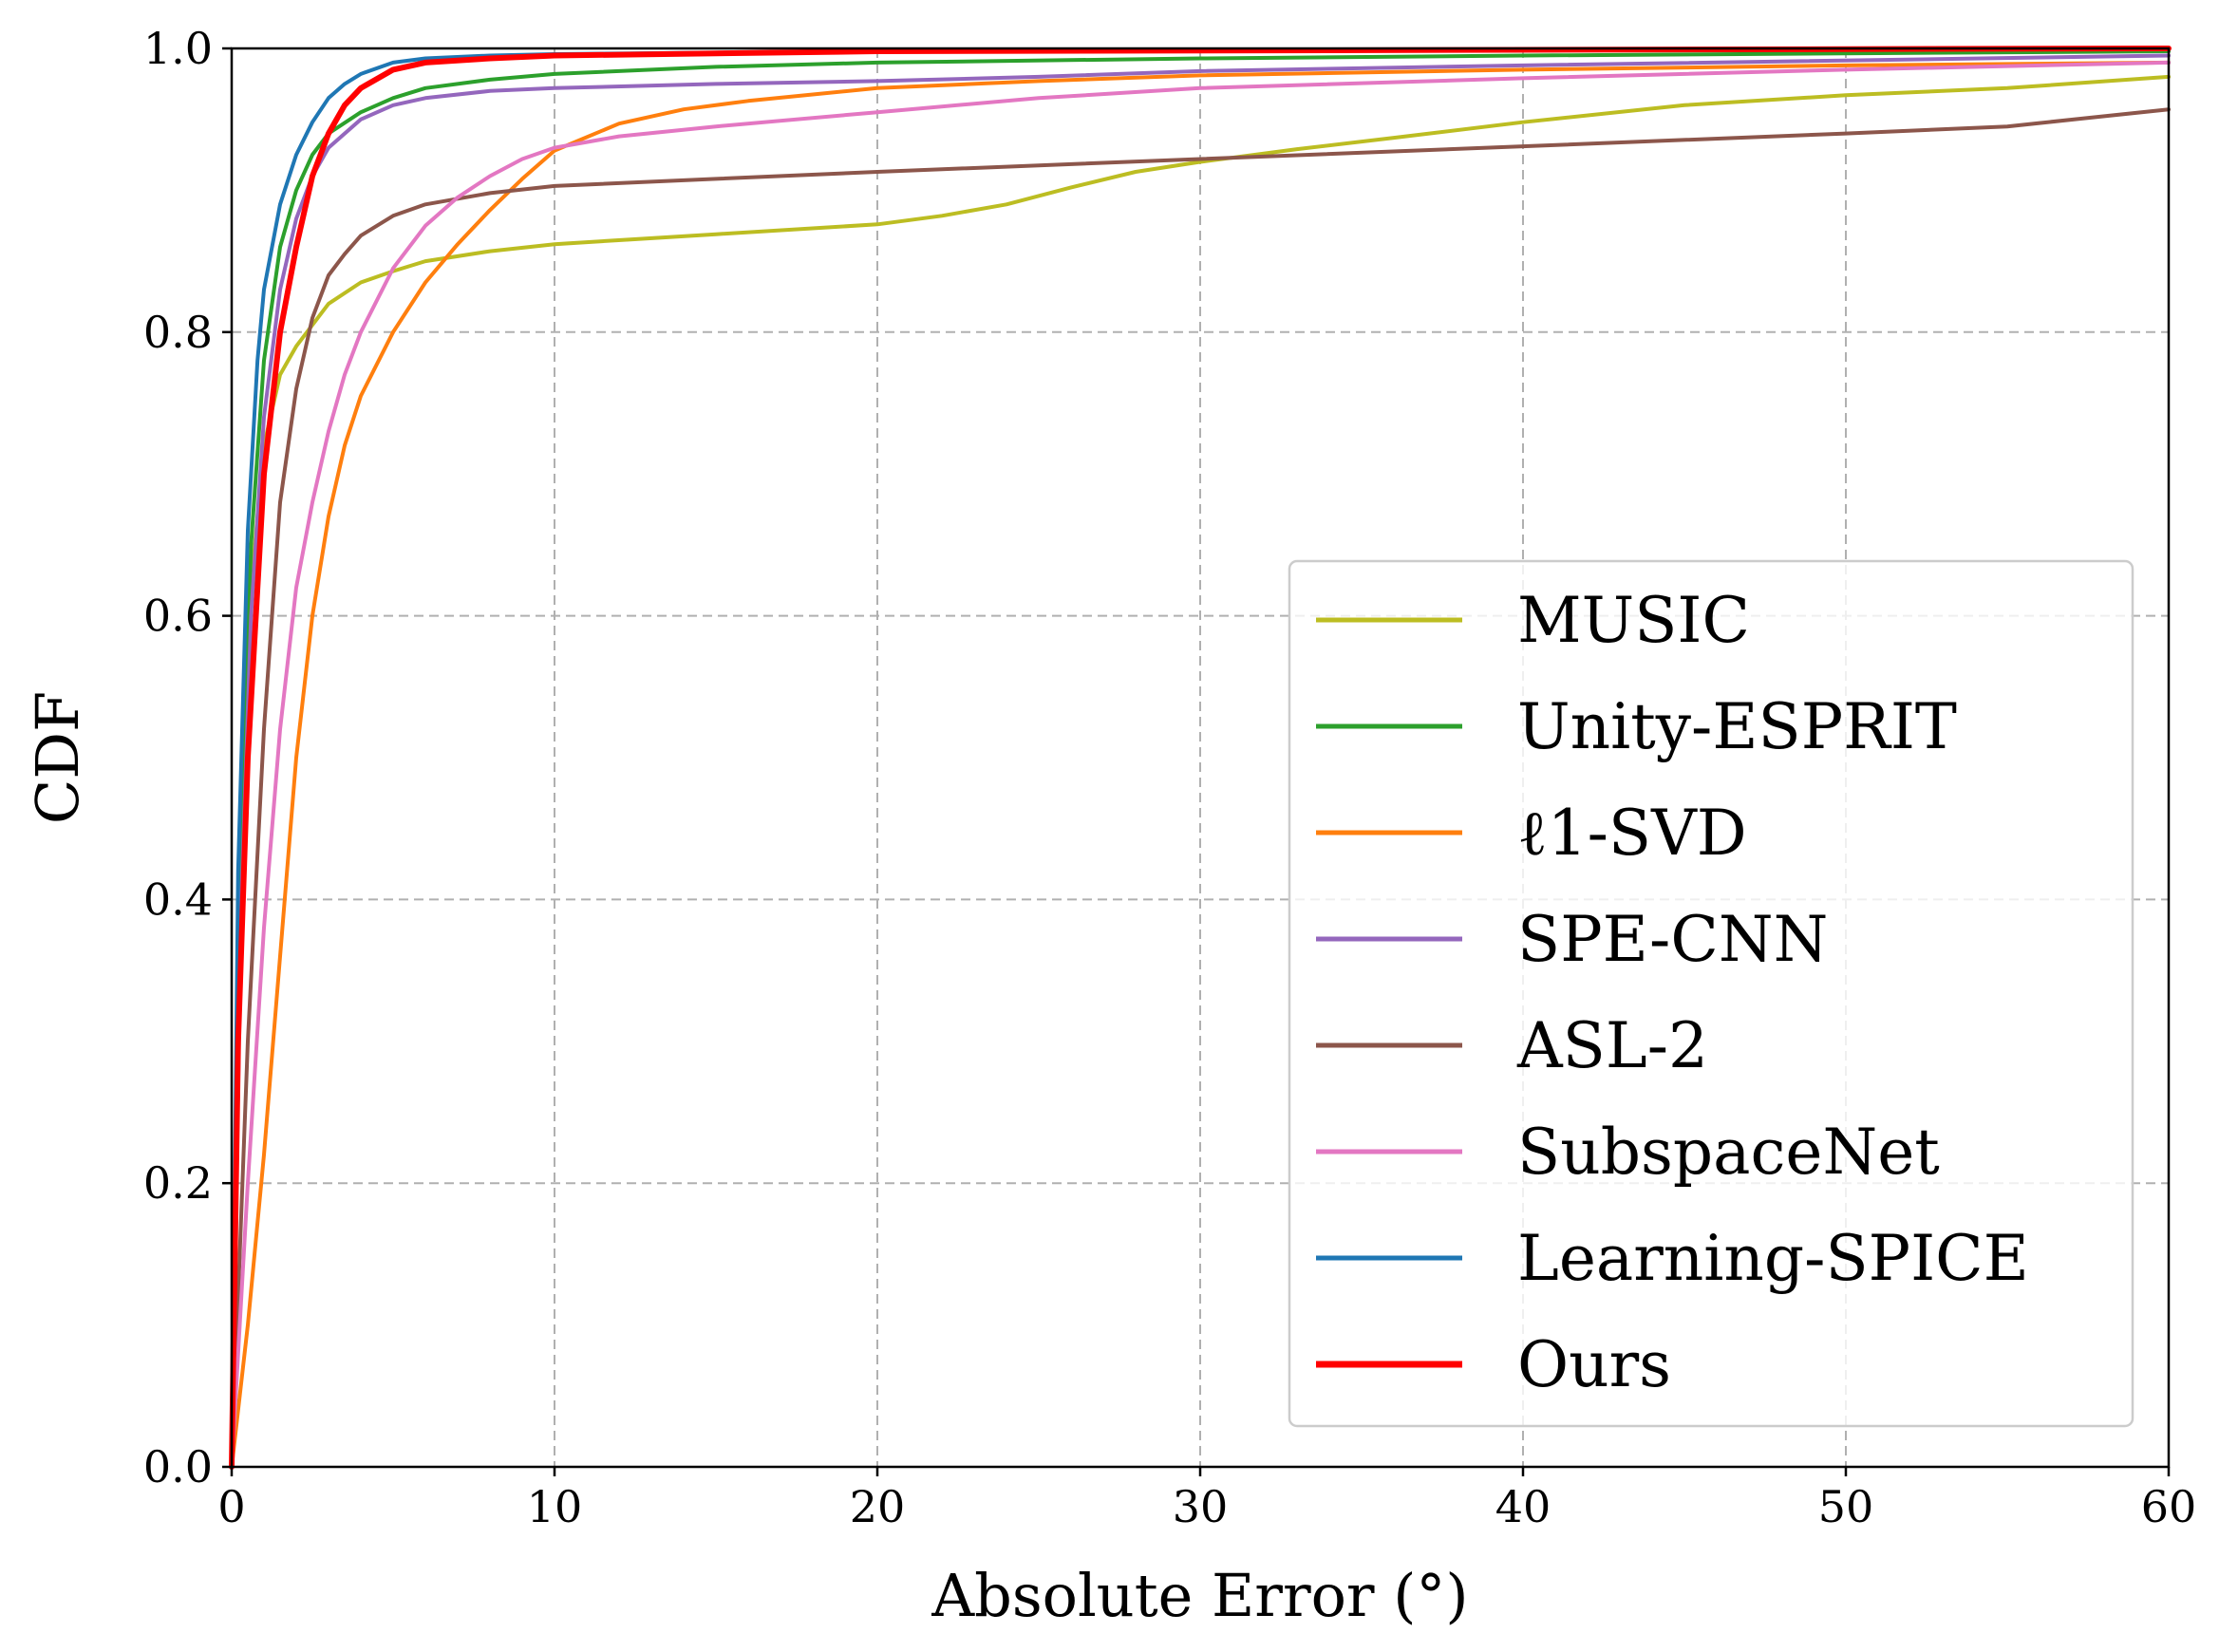 The width and height of the screenshot is (2219, 1652). I want to click on y-tick-label: 0.2, so click(178, 1183).